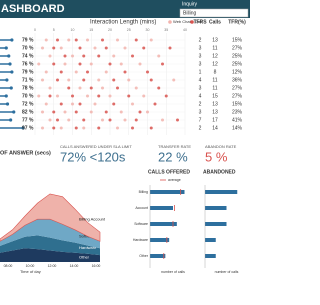  I want to click on sla-label: 70 %, so click(28, 48).